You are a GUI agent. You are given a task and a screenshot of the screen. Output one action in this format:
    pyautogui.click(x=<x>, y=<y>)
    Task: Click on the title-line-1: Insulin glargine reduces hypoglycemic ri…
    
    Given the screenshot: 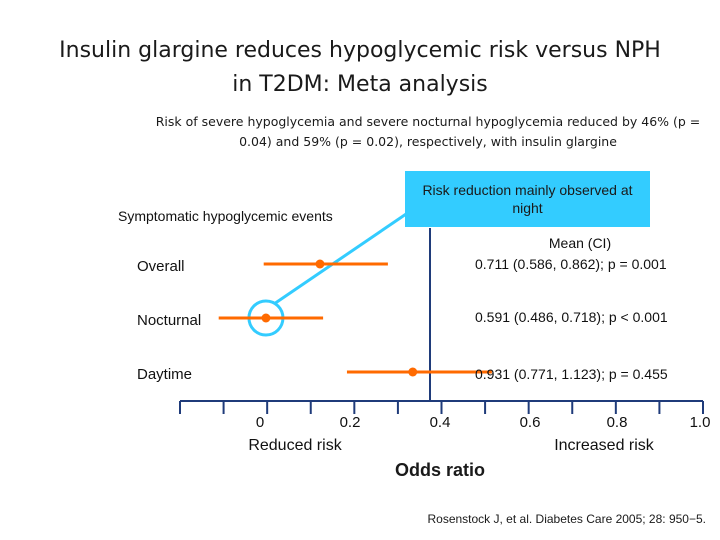 What is the action you would take?
    pyautogui.click(x=360, y=50)
    